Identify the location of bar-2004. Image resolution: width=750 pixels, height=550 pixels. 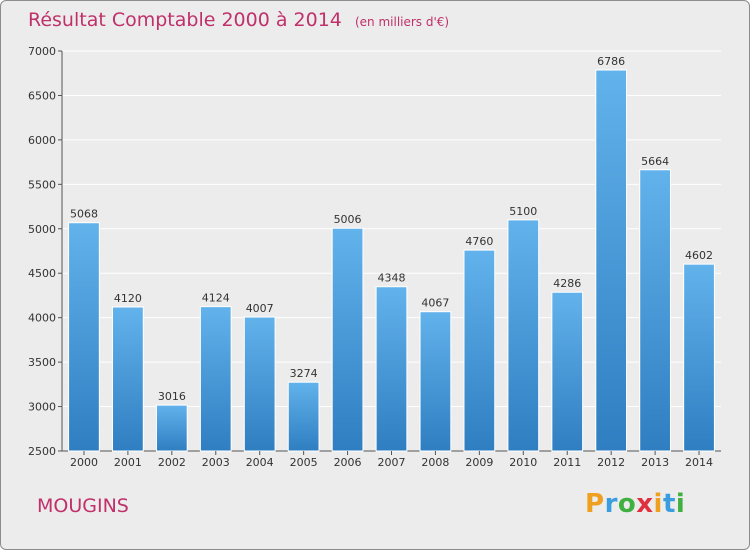
(259, 384).